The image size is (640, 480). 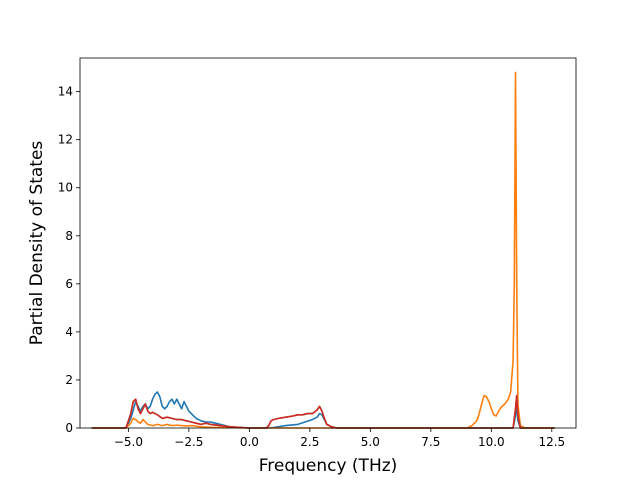 I want to click on x-tick-label: 12.5, so click(x=551, y=442).